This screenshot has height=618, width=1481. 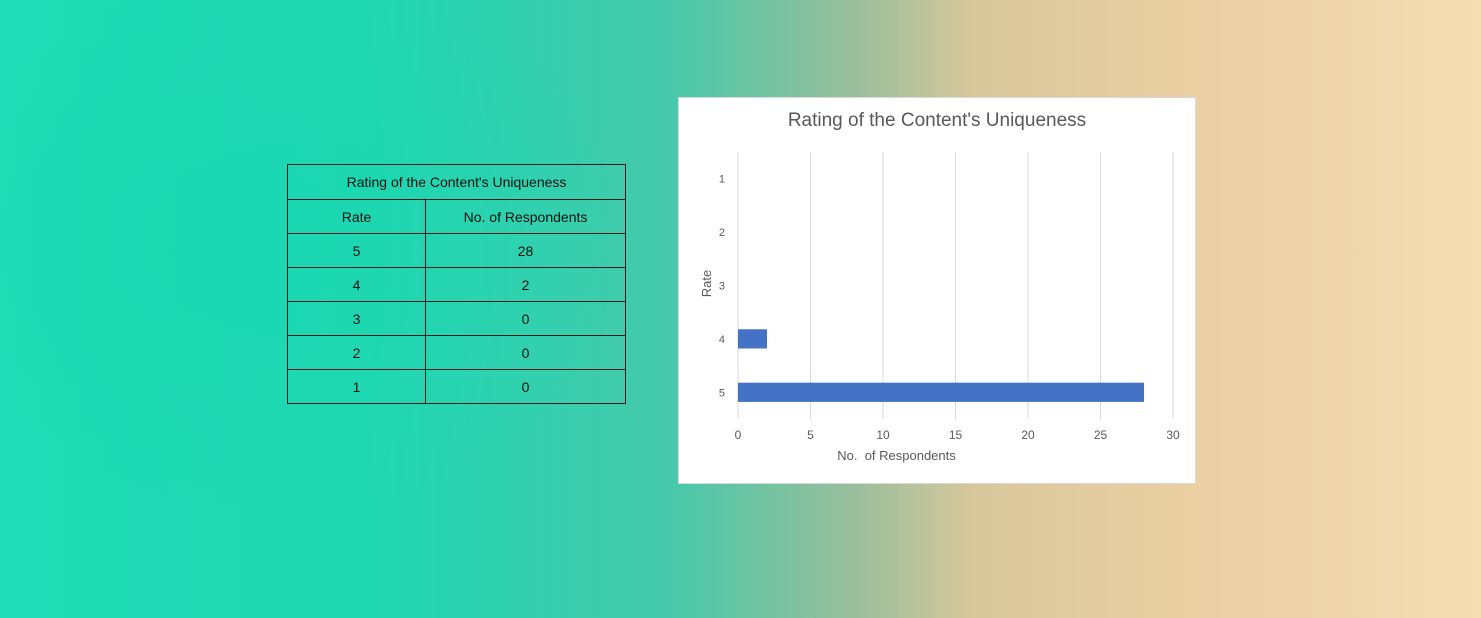 I want to click on count-cell: 2, so click(x=525, y=284).